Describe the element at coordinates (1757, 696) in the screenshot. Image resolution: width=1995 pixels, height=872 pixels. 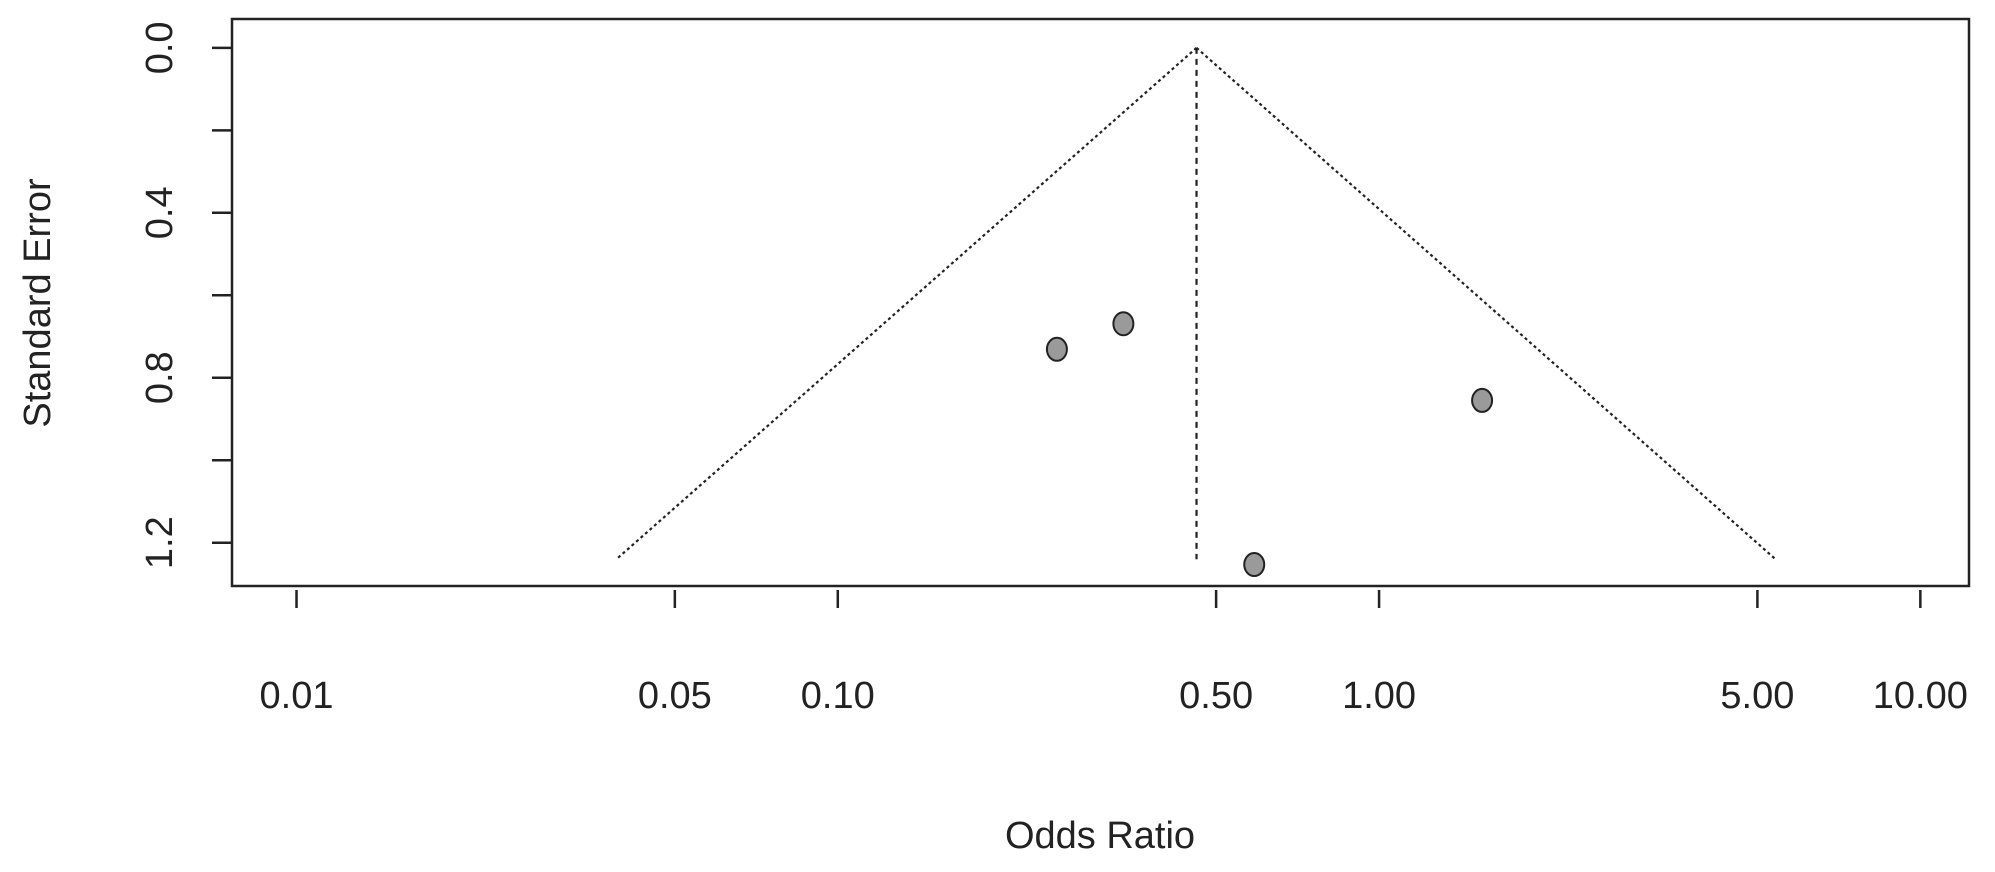
I see `x-tick-label: 5.00` at that location.